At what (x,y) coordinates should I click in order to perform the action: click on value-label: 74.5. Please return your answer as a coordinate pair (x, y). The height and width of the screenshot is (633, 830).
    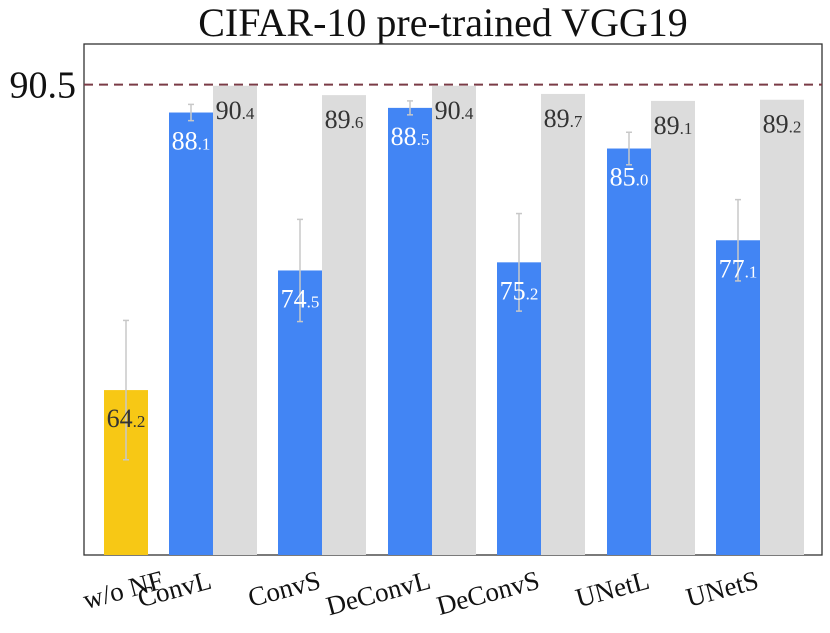
    Looking at the image, I should click on (300, 298).